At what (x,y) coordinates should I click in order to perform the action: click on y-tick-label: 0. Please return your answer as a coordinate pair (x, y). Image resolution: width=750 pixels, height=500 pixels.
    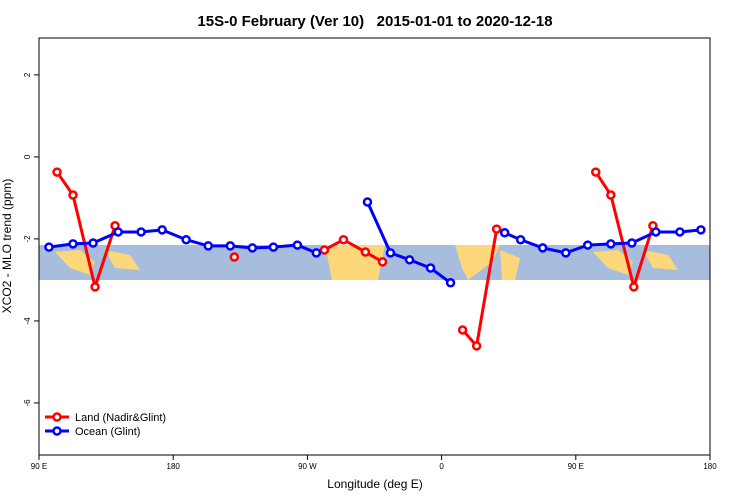
    Looking at the image, I should click on (27, 156).